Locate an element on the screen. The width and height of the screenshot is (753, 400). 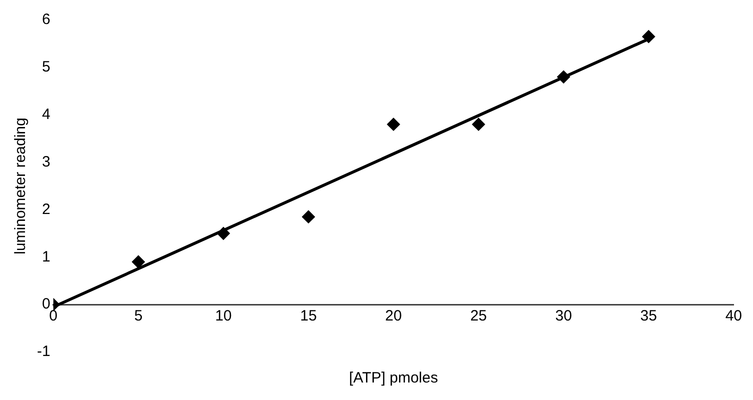
y-tick-label: 4 is located at coordinates (46, 114).